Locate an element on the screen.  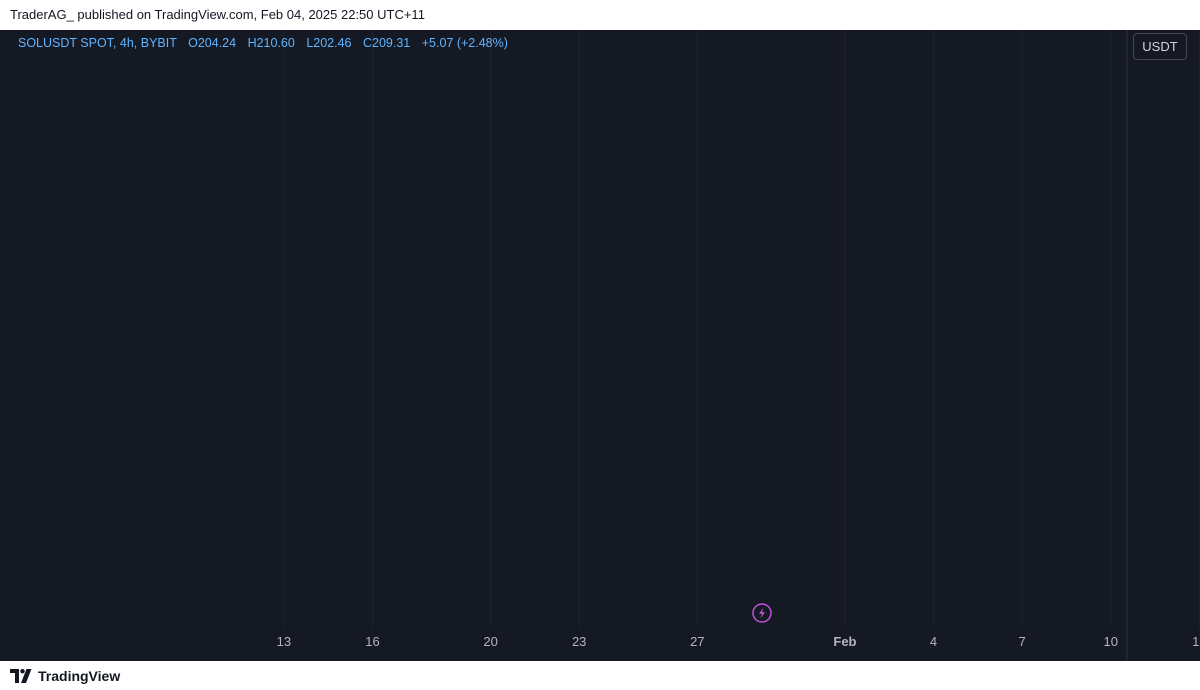
x-tick-label: 4 is located at coordinates (933, 641).